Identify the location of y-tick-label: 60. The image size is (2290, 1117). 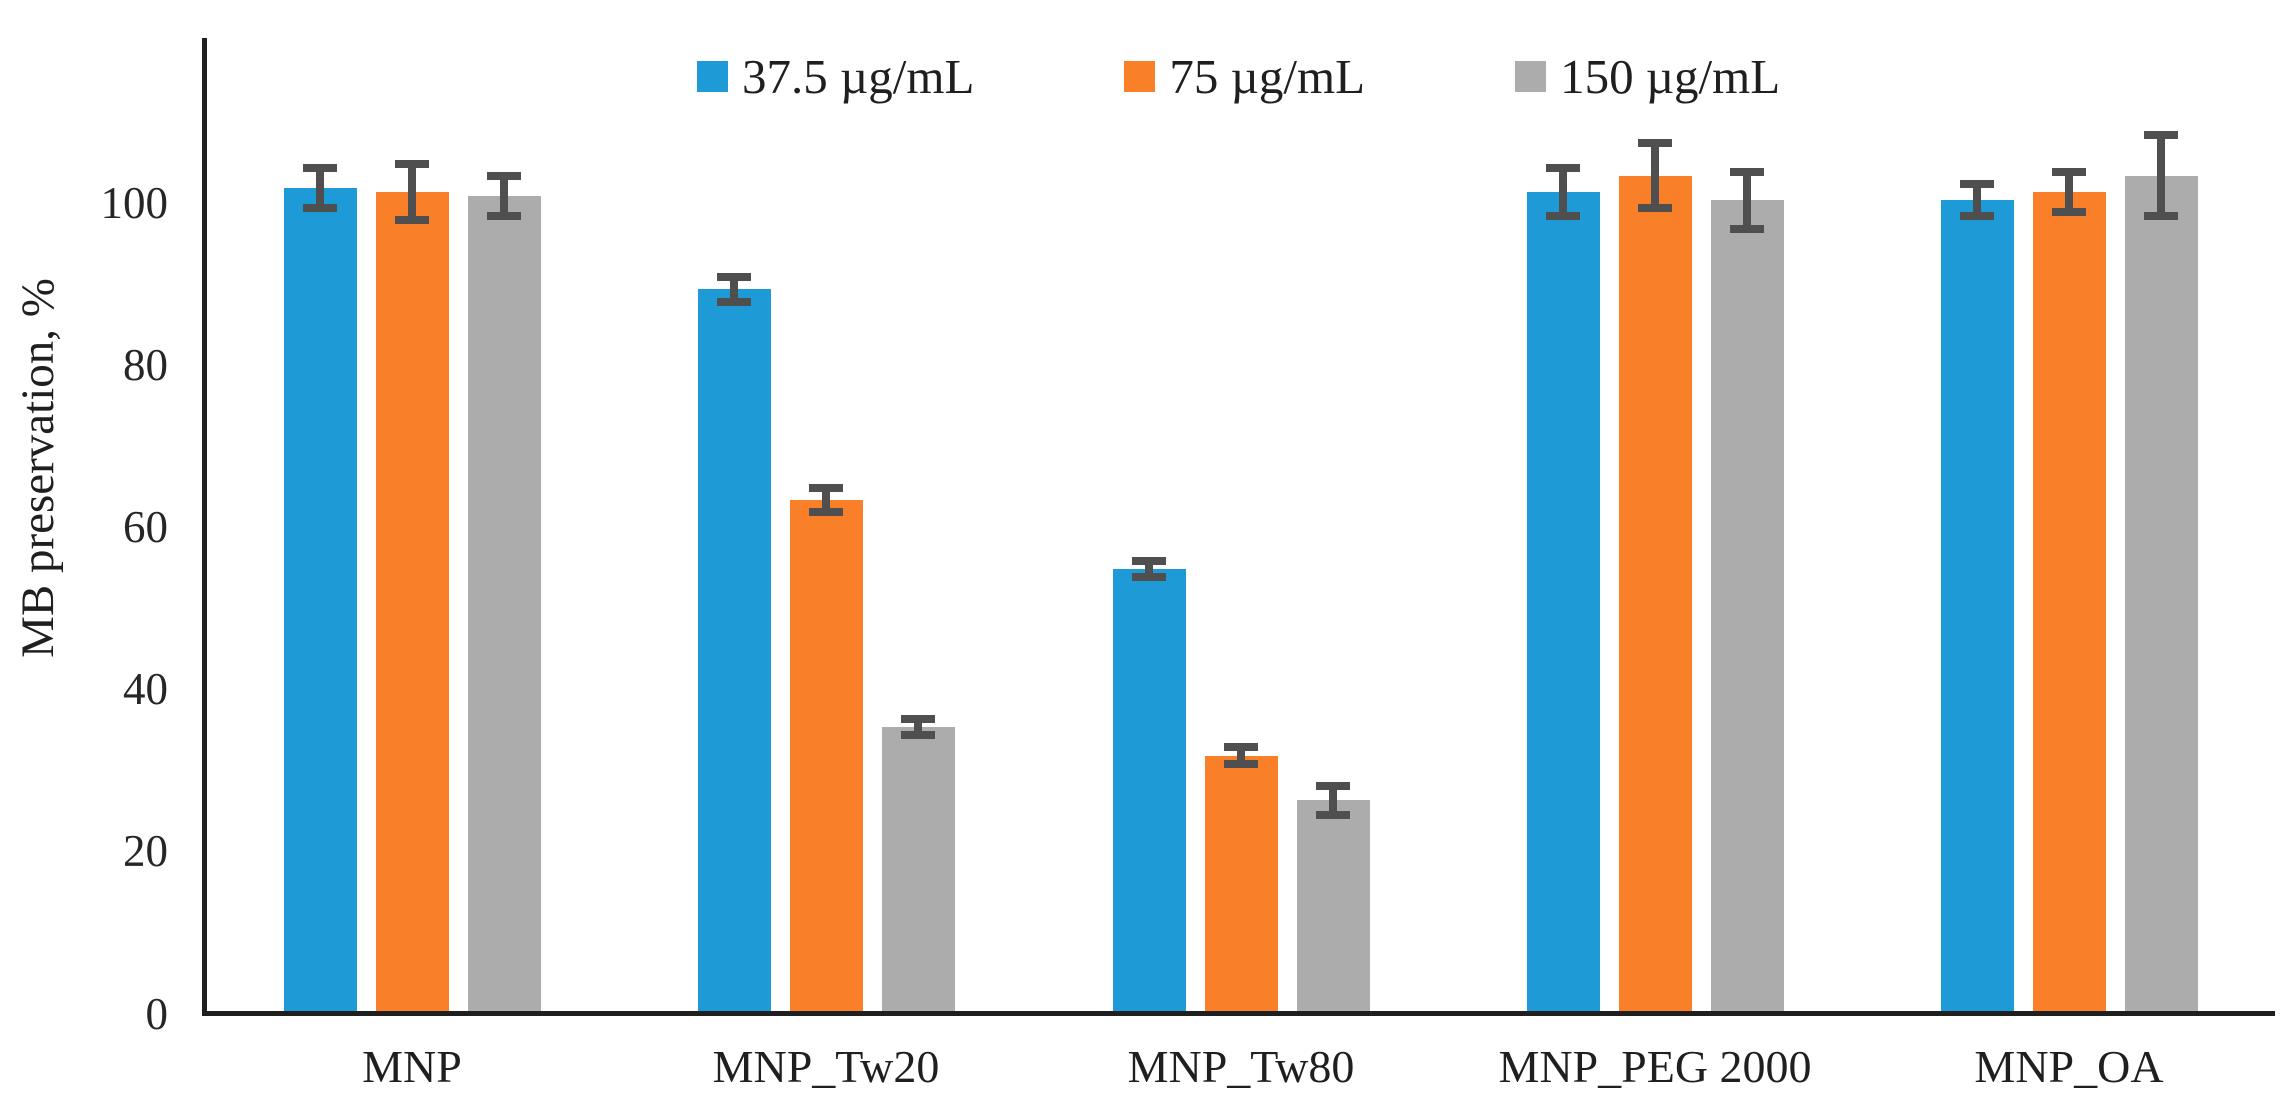
(145, 527).